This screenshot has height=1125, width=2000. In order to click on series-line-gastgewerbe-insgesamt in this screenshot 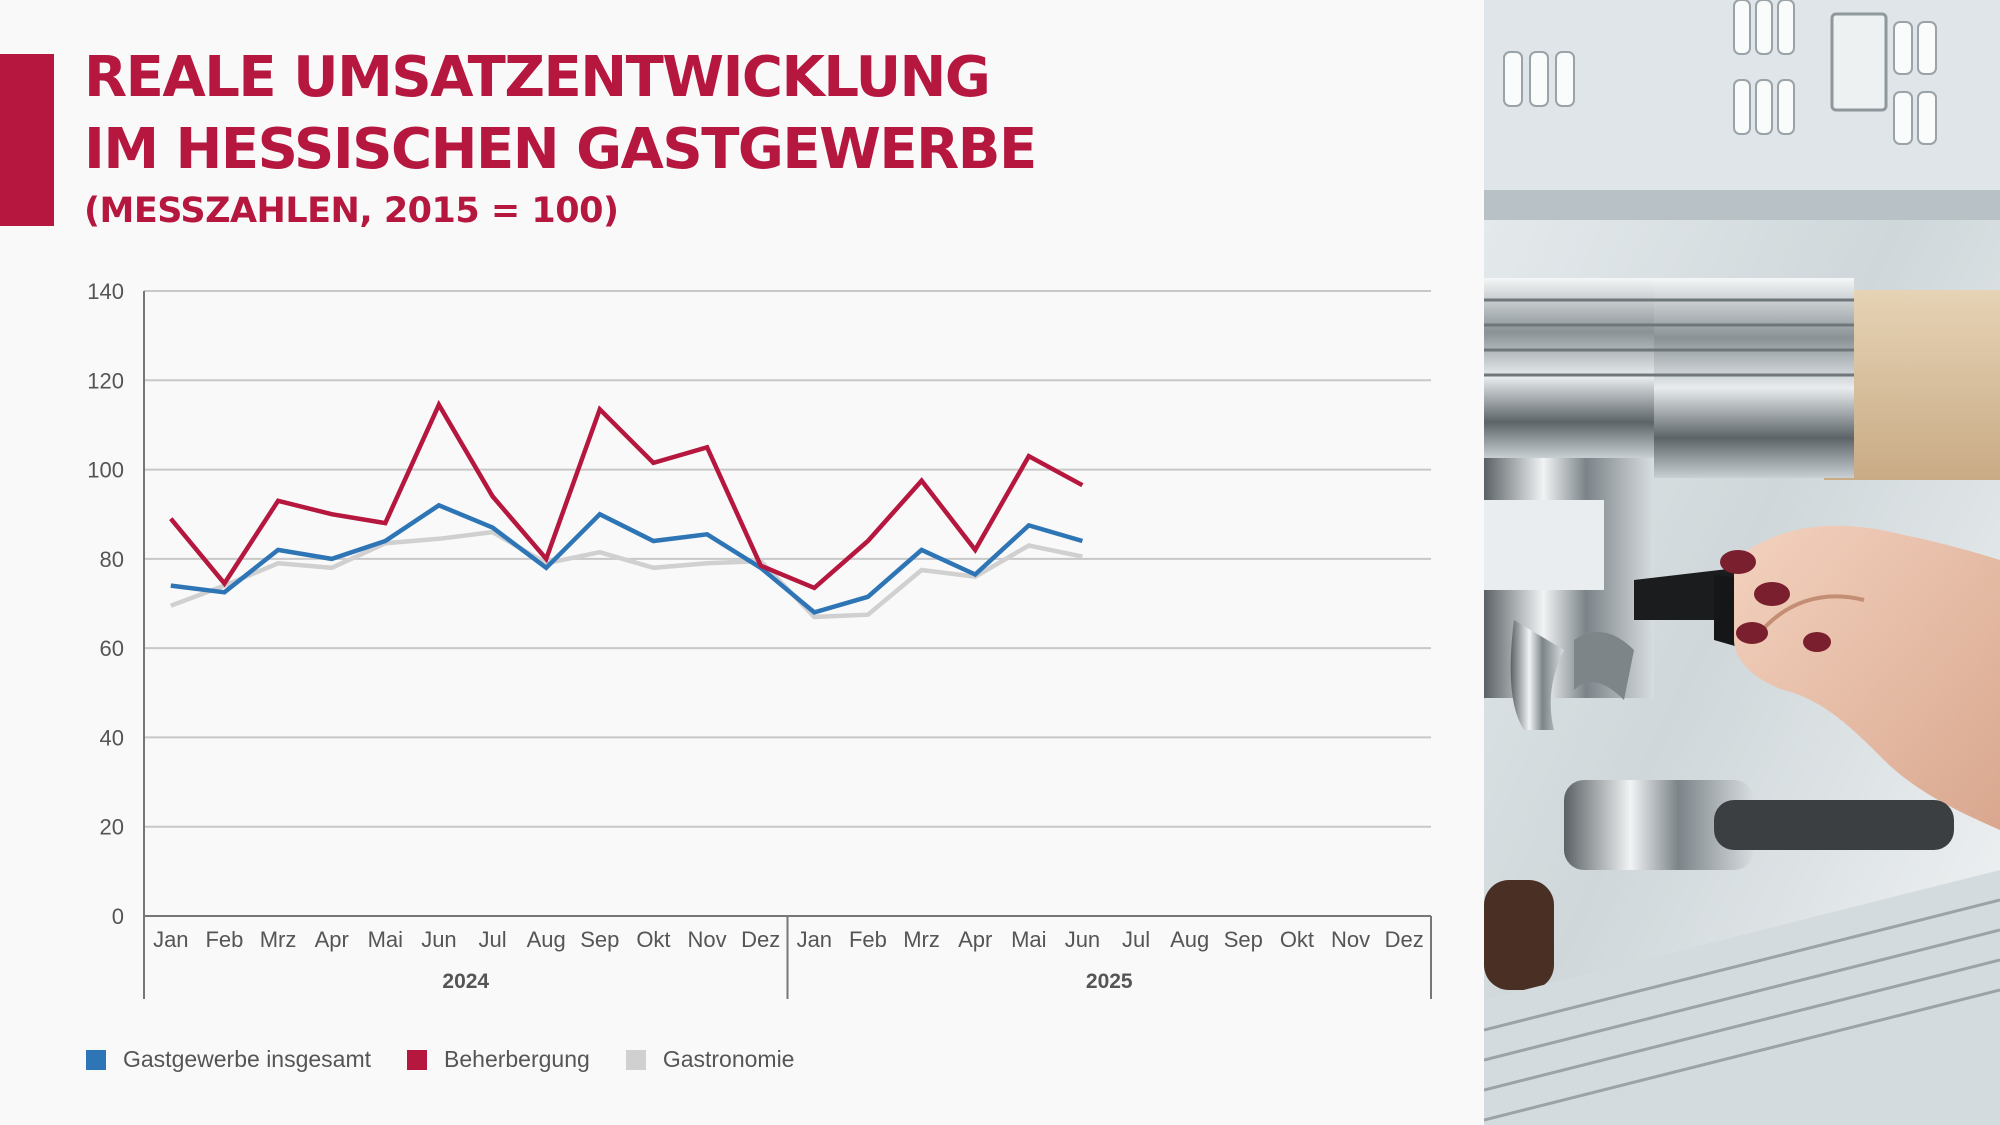, I will do `click(627, 558)`.